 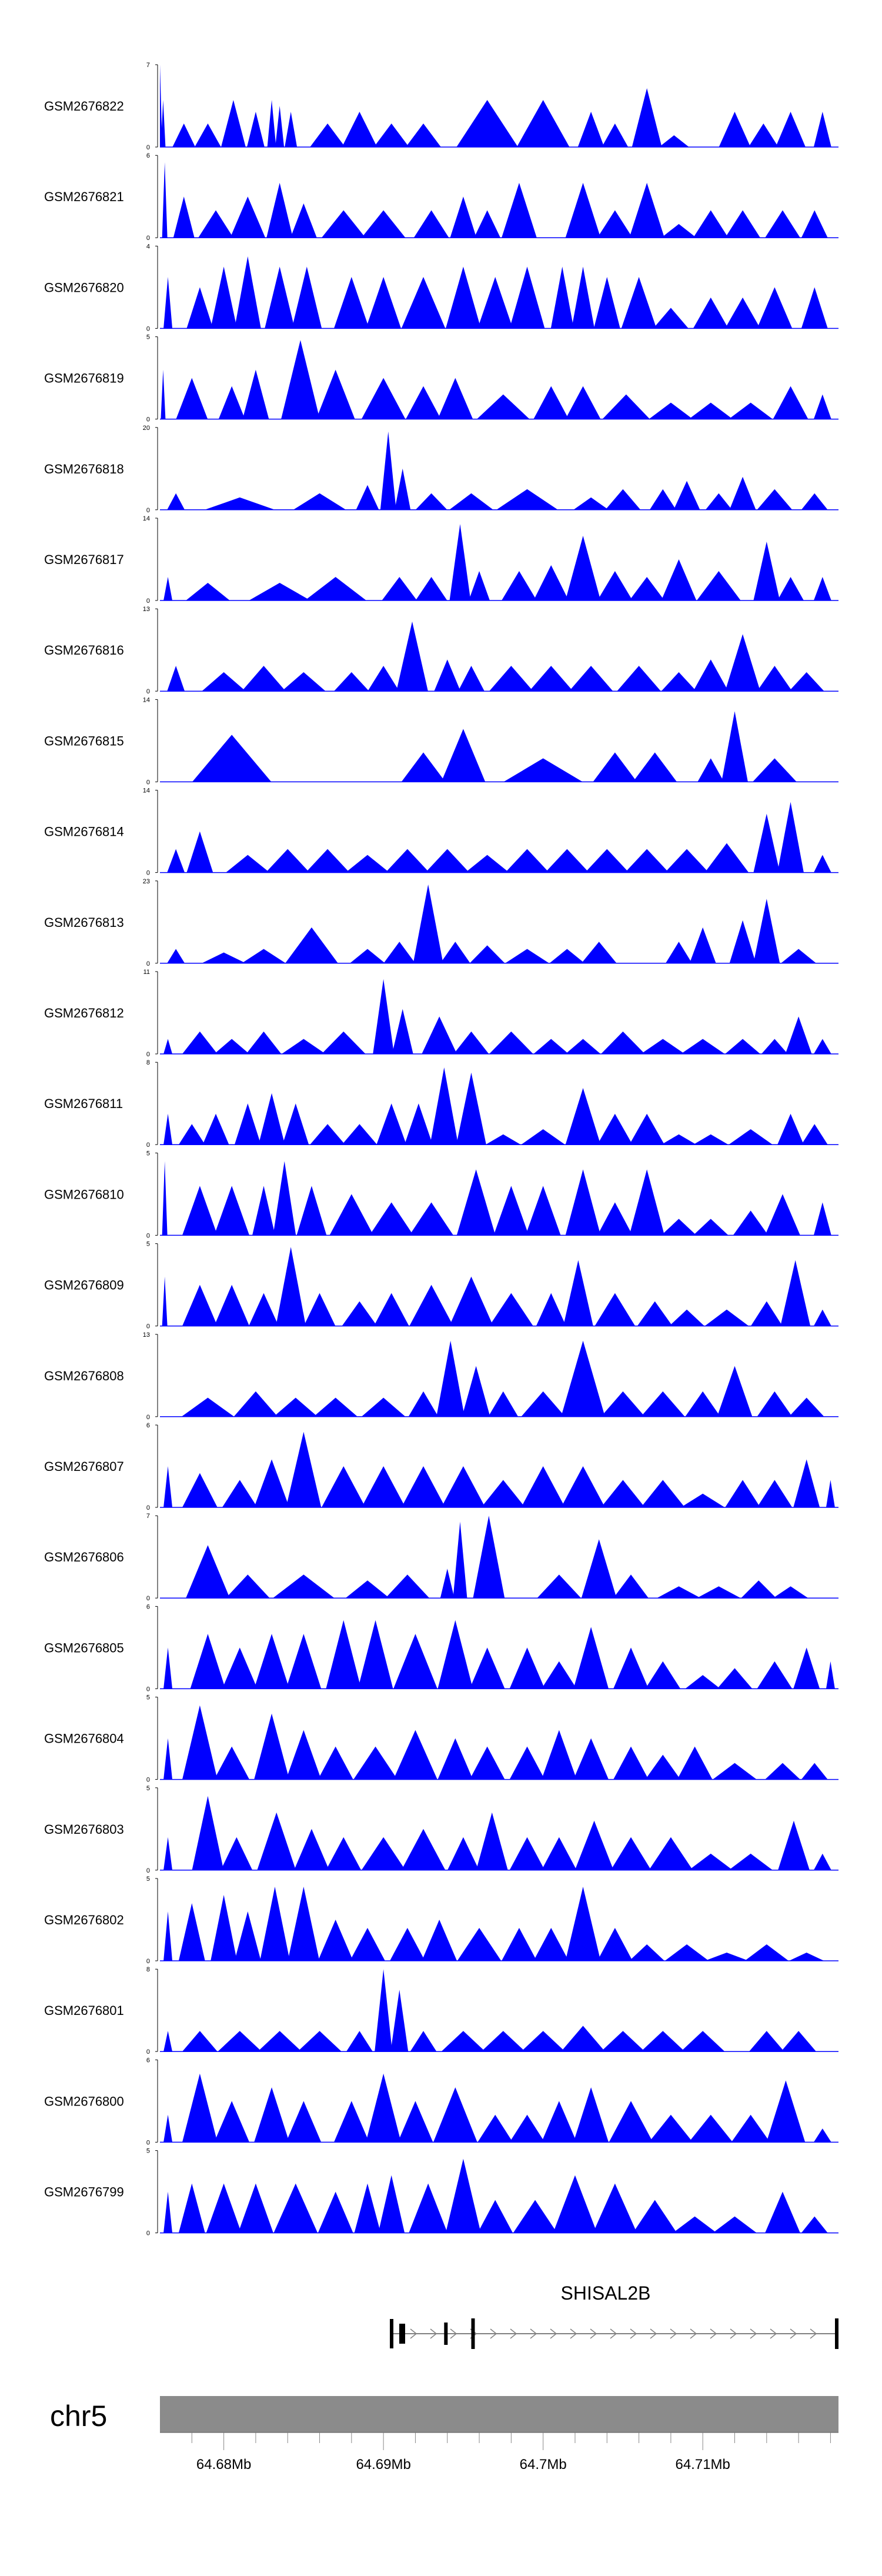 I want to click on track-label: GSM2676809, so click(x=84, y=1285).